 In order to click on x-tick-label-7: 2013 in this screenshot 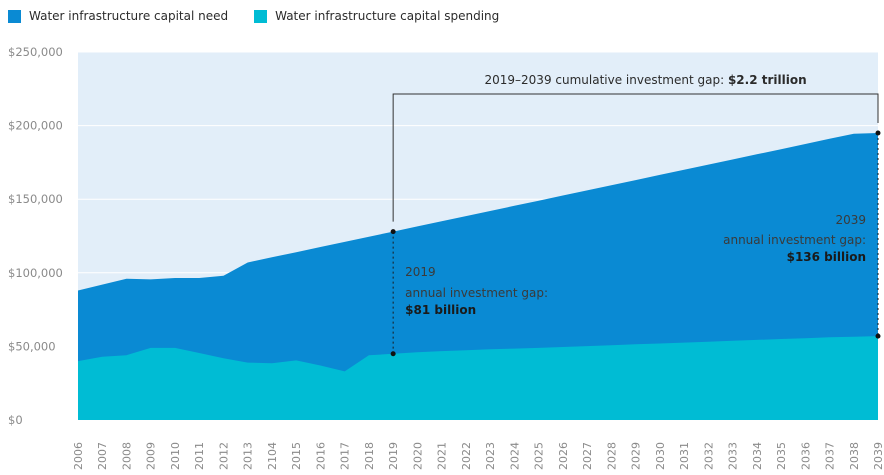, I will do `click(248, 456)`.